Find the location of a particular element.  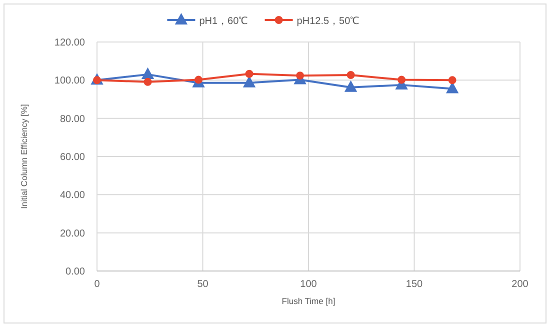

x-tick-label: 200 is located at coordinates (520, 284).